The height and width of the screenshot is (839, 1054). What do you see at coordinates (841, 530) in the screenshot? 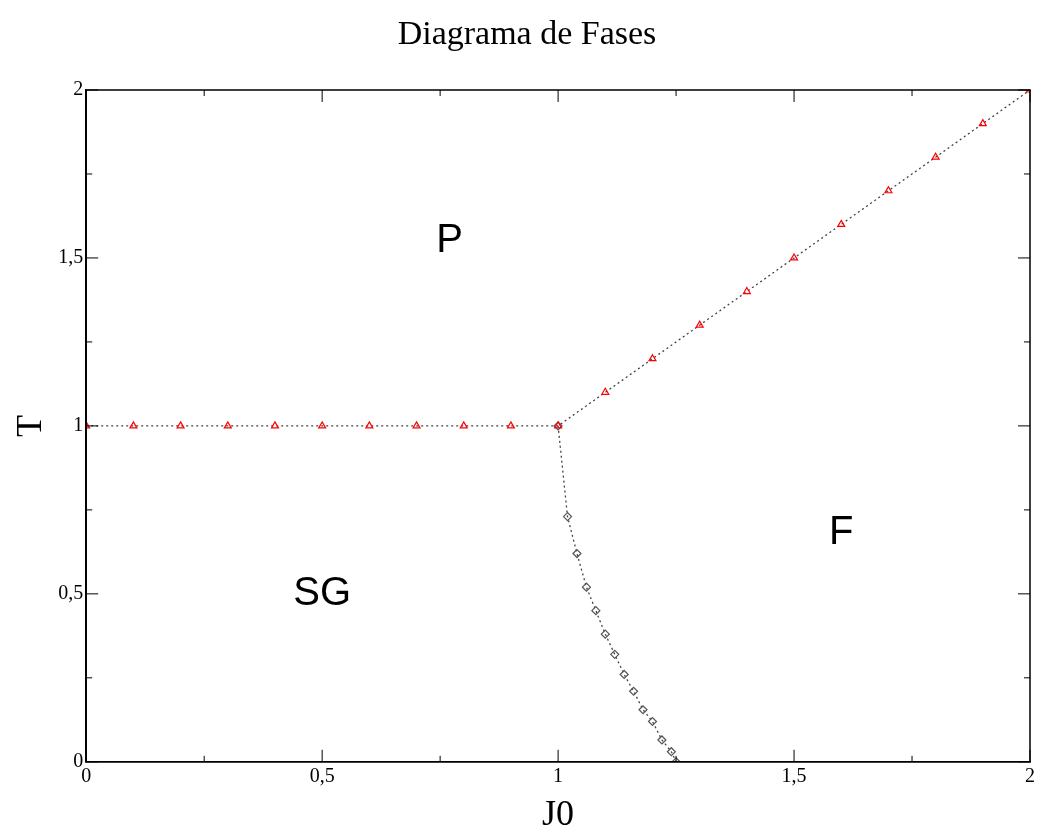
I see `annotation: F` at bounding box center [841, 530].